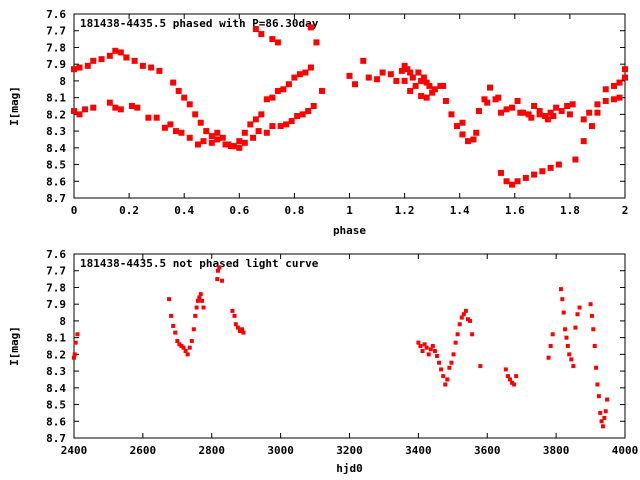 The height and width of the screenshot is (480, 640). Describe the element at coordinates (184, 210) in the screenshot. I see `x-tick-label: 0.4` at that location.